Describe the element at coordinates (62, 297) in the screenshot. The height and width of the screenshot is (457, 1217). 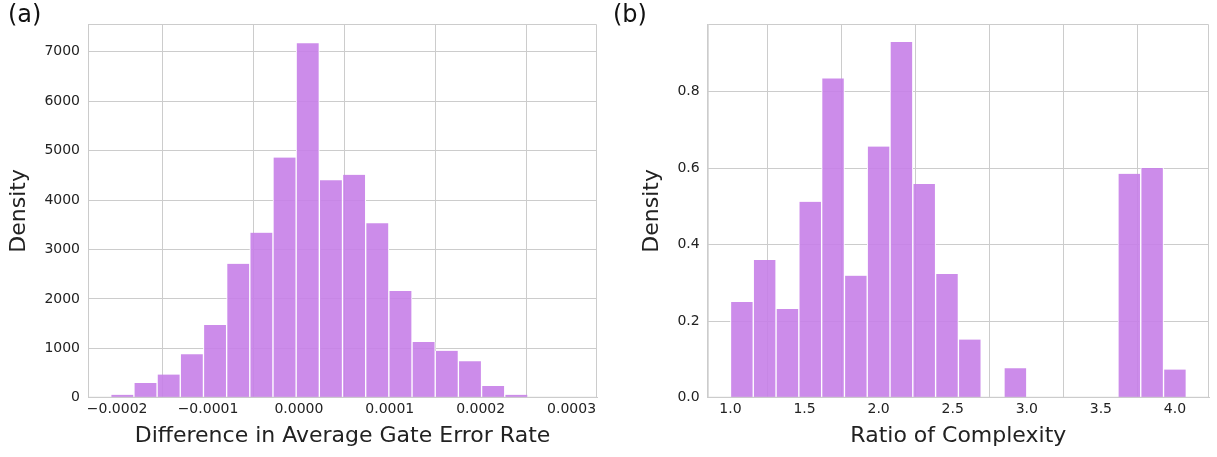
I see `y-tick-label: 2000` at that location.